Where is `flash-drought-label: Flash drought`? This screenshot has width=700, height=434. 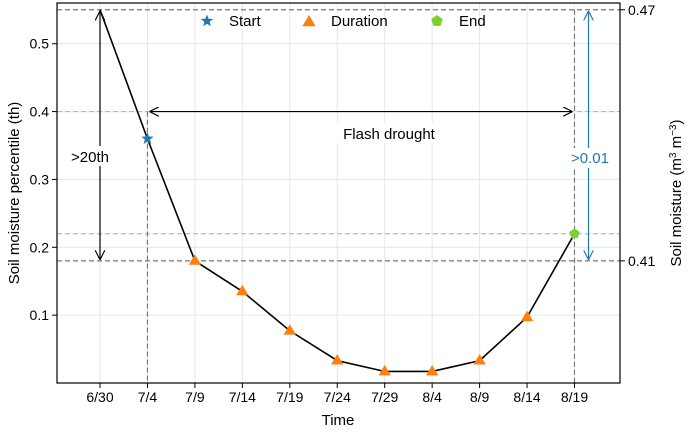
flash-drought-label: Flash drought is located at coordinates (389, 134).